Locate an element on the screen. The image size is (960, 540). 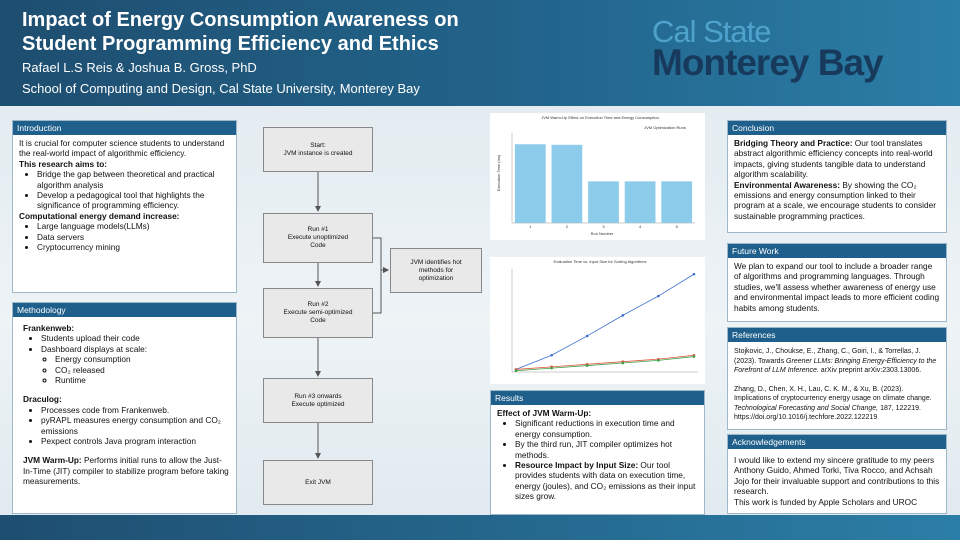
logo-line: Cal State is located at coordinates (712, 31).